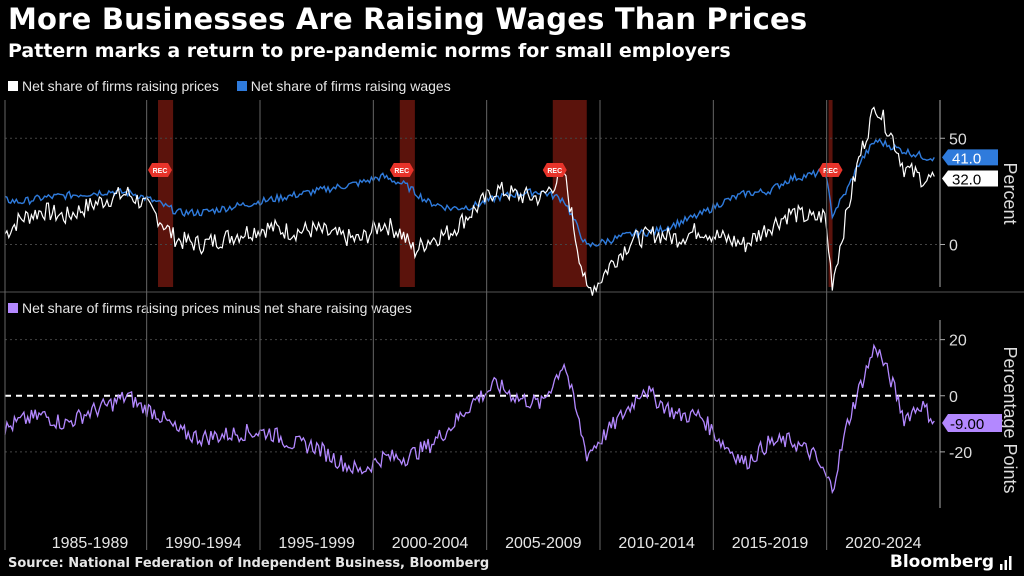 The image size is (1024, 576). I want to click on legend-swatch-wages, so click(241, 86).